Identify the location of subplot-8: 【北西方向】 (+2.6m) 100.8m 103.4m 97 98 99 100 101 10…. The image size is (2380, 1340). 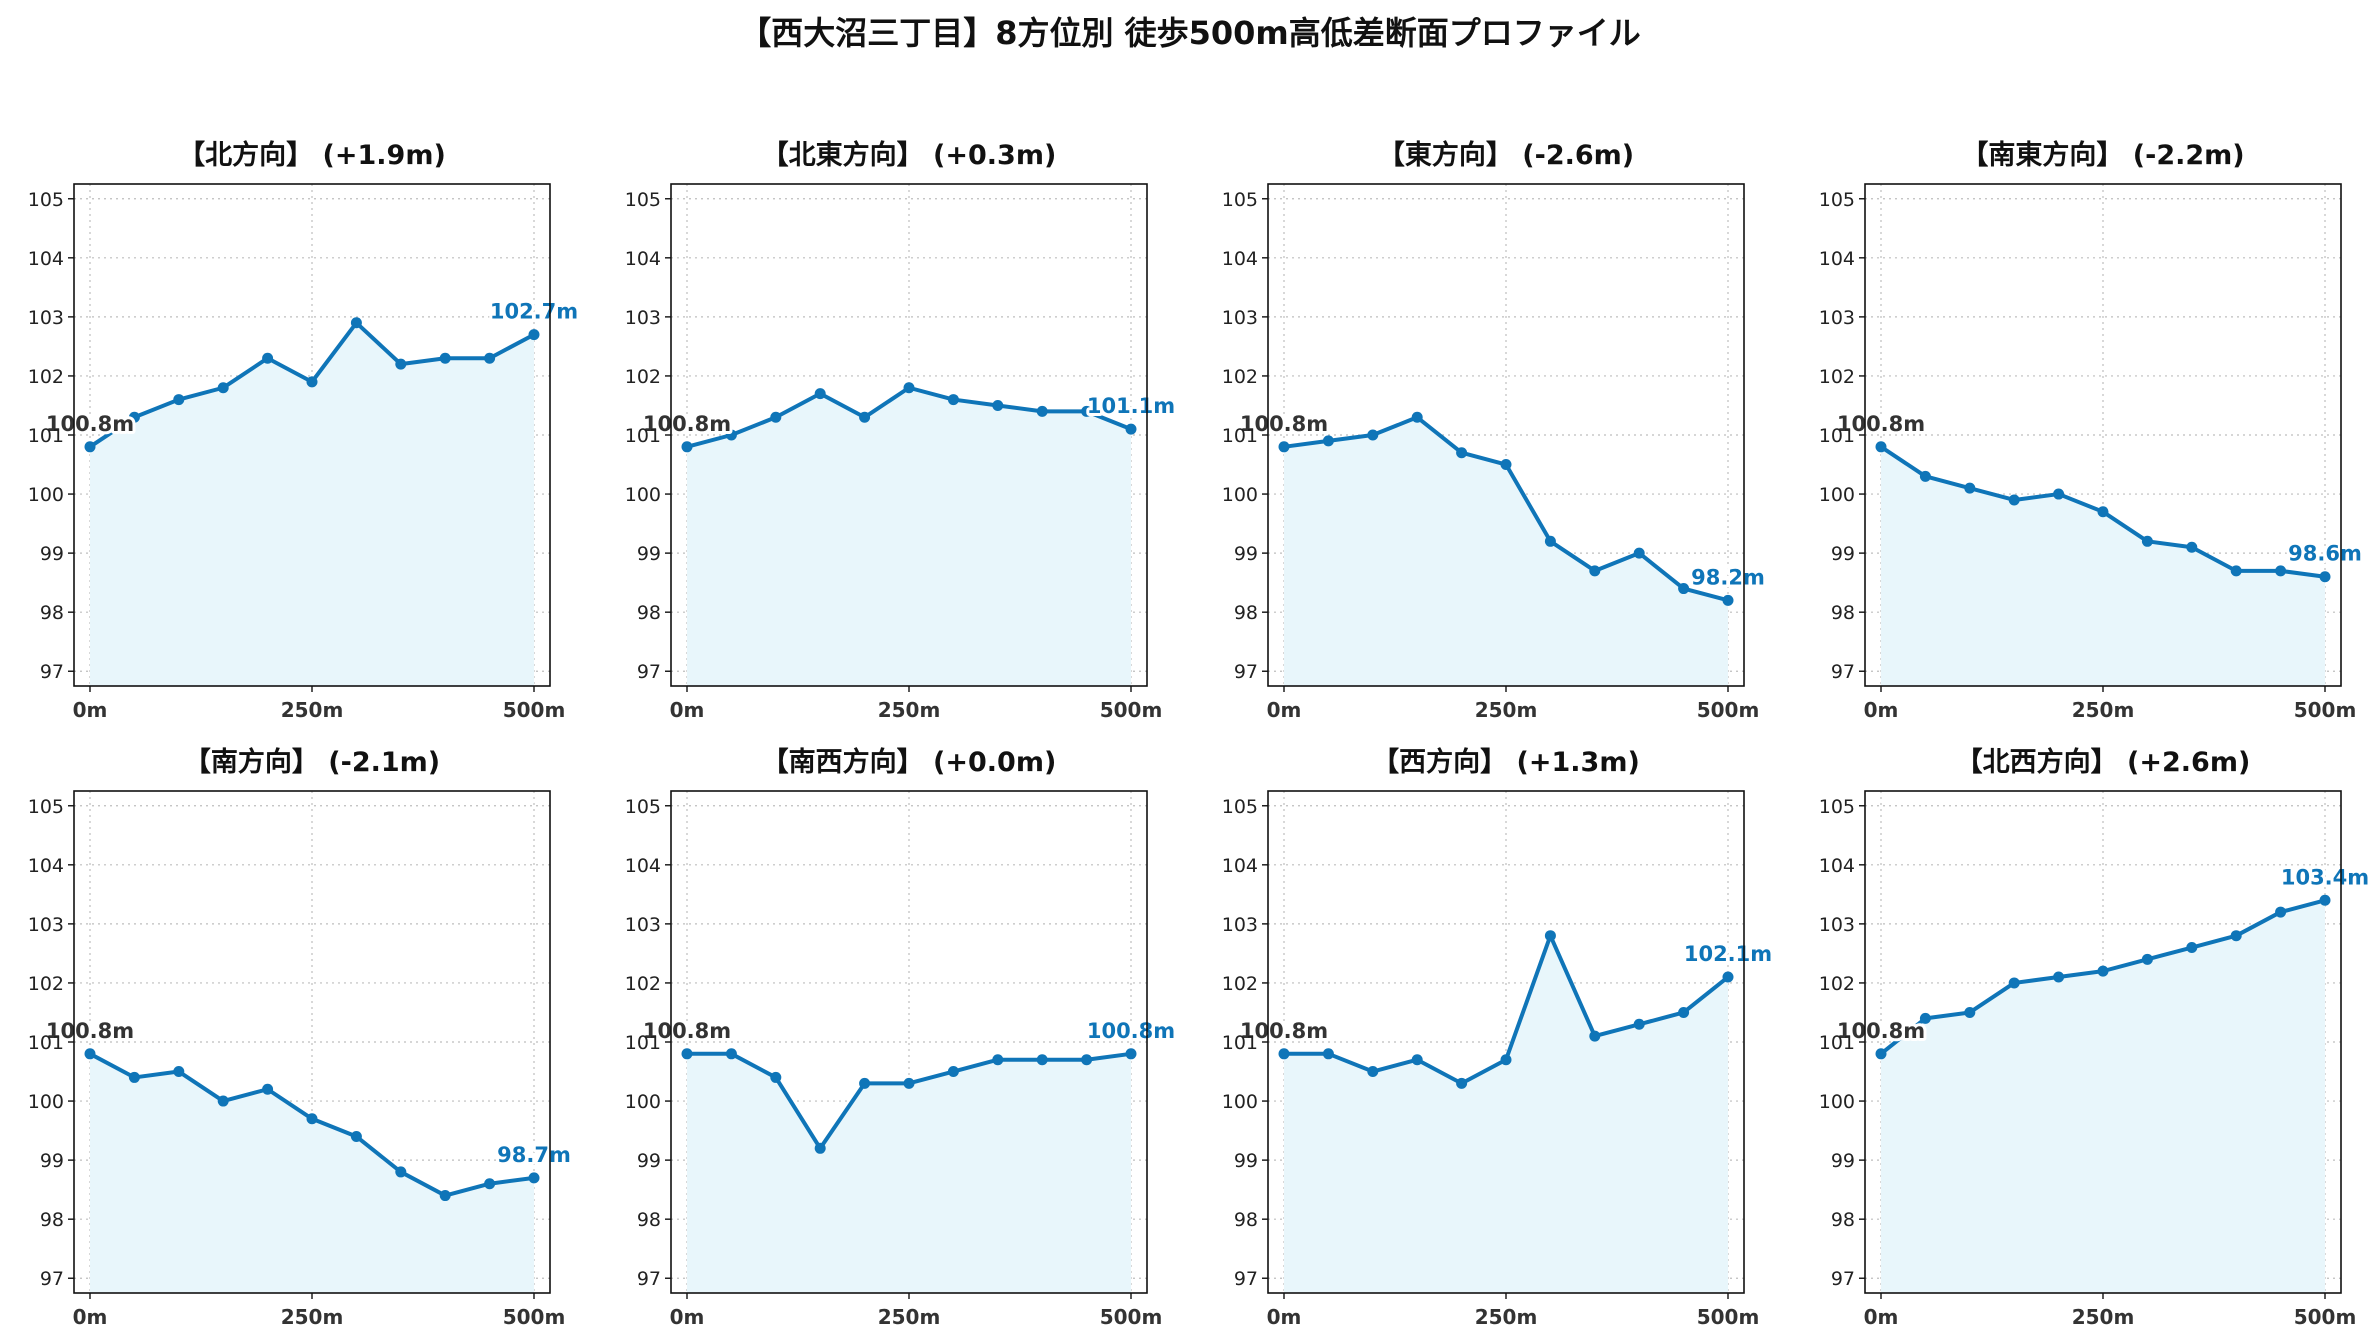
(2095, 1037).